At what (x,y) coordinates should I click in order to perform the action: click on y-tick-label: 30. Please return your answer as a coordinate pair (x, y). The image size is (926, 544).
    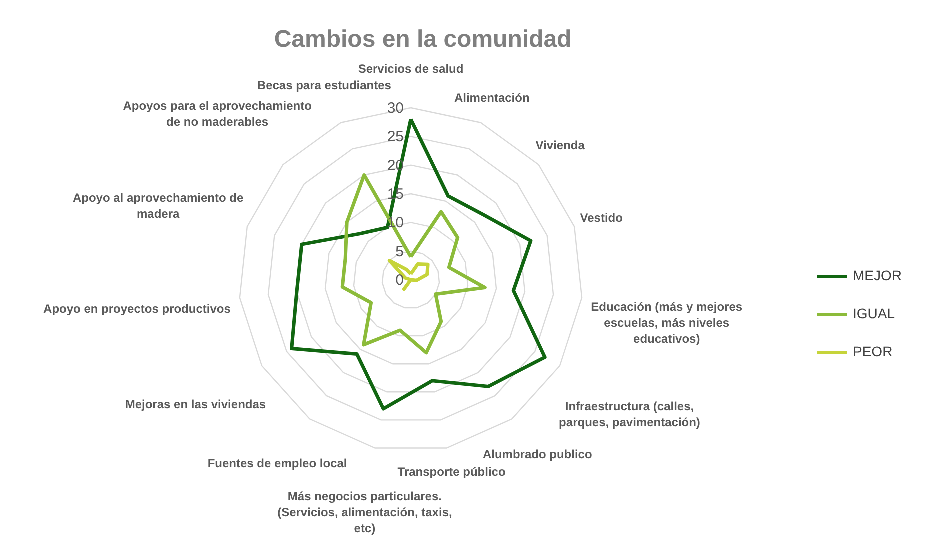
    Looking at the image, I should click on (395, 108).